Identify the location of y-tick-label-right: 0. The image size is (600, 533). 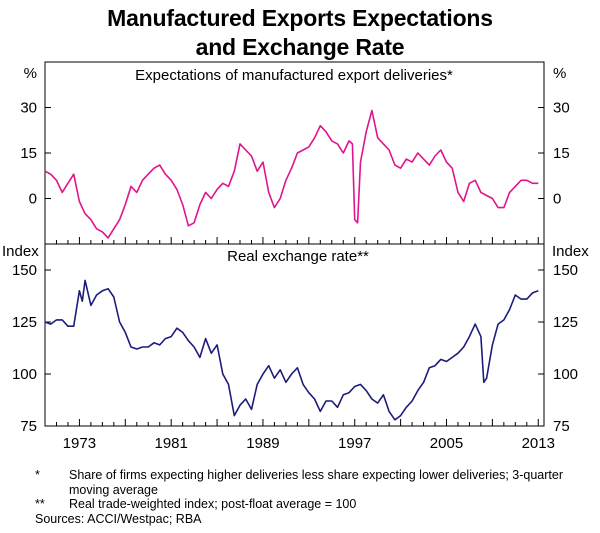
(557, 199).